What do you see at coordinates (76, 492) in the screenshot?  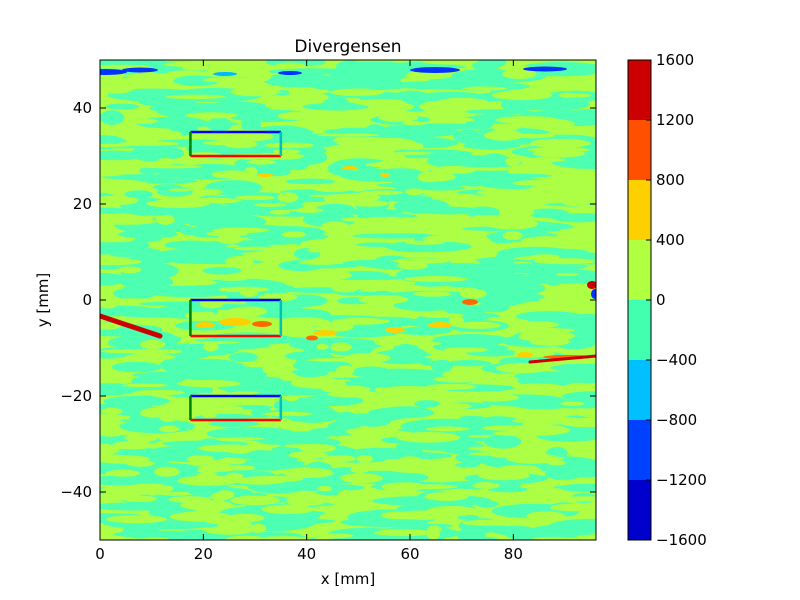 I see `y-tick-label: −40` at bounding box center [76, 492].